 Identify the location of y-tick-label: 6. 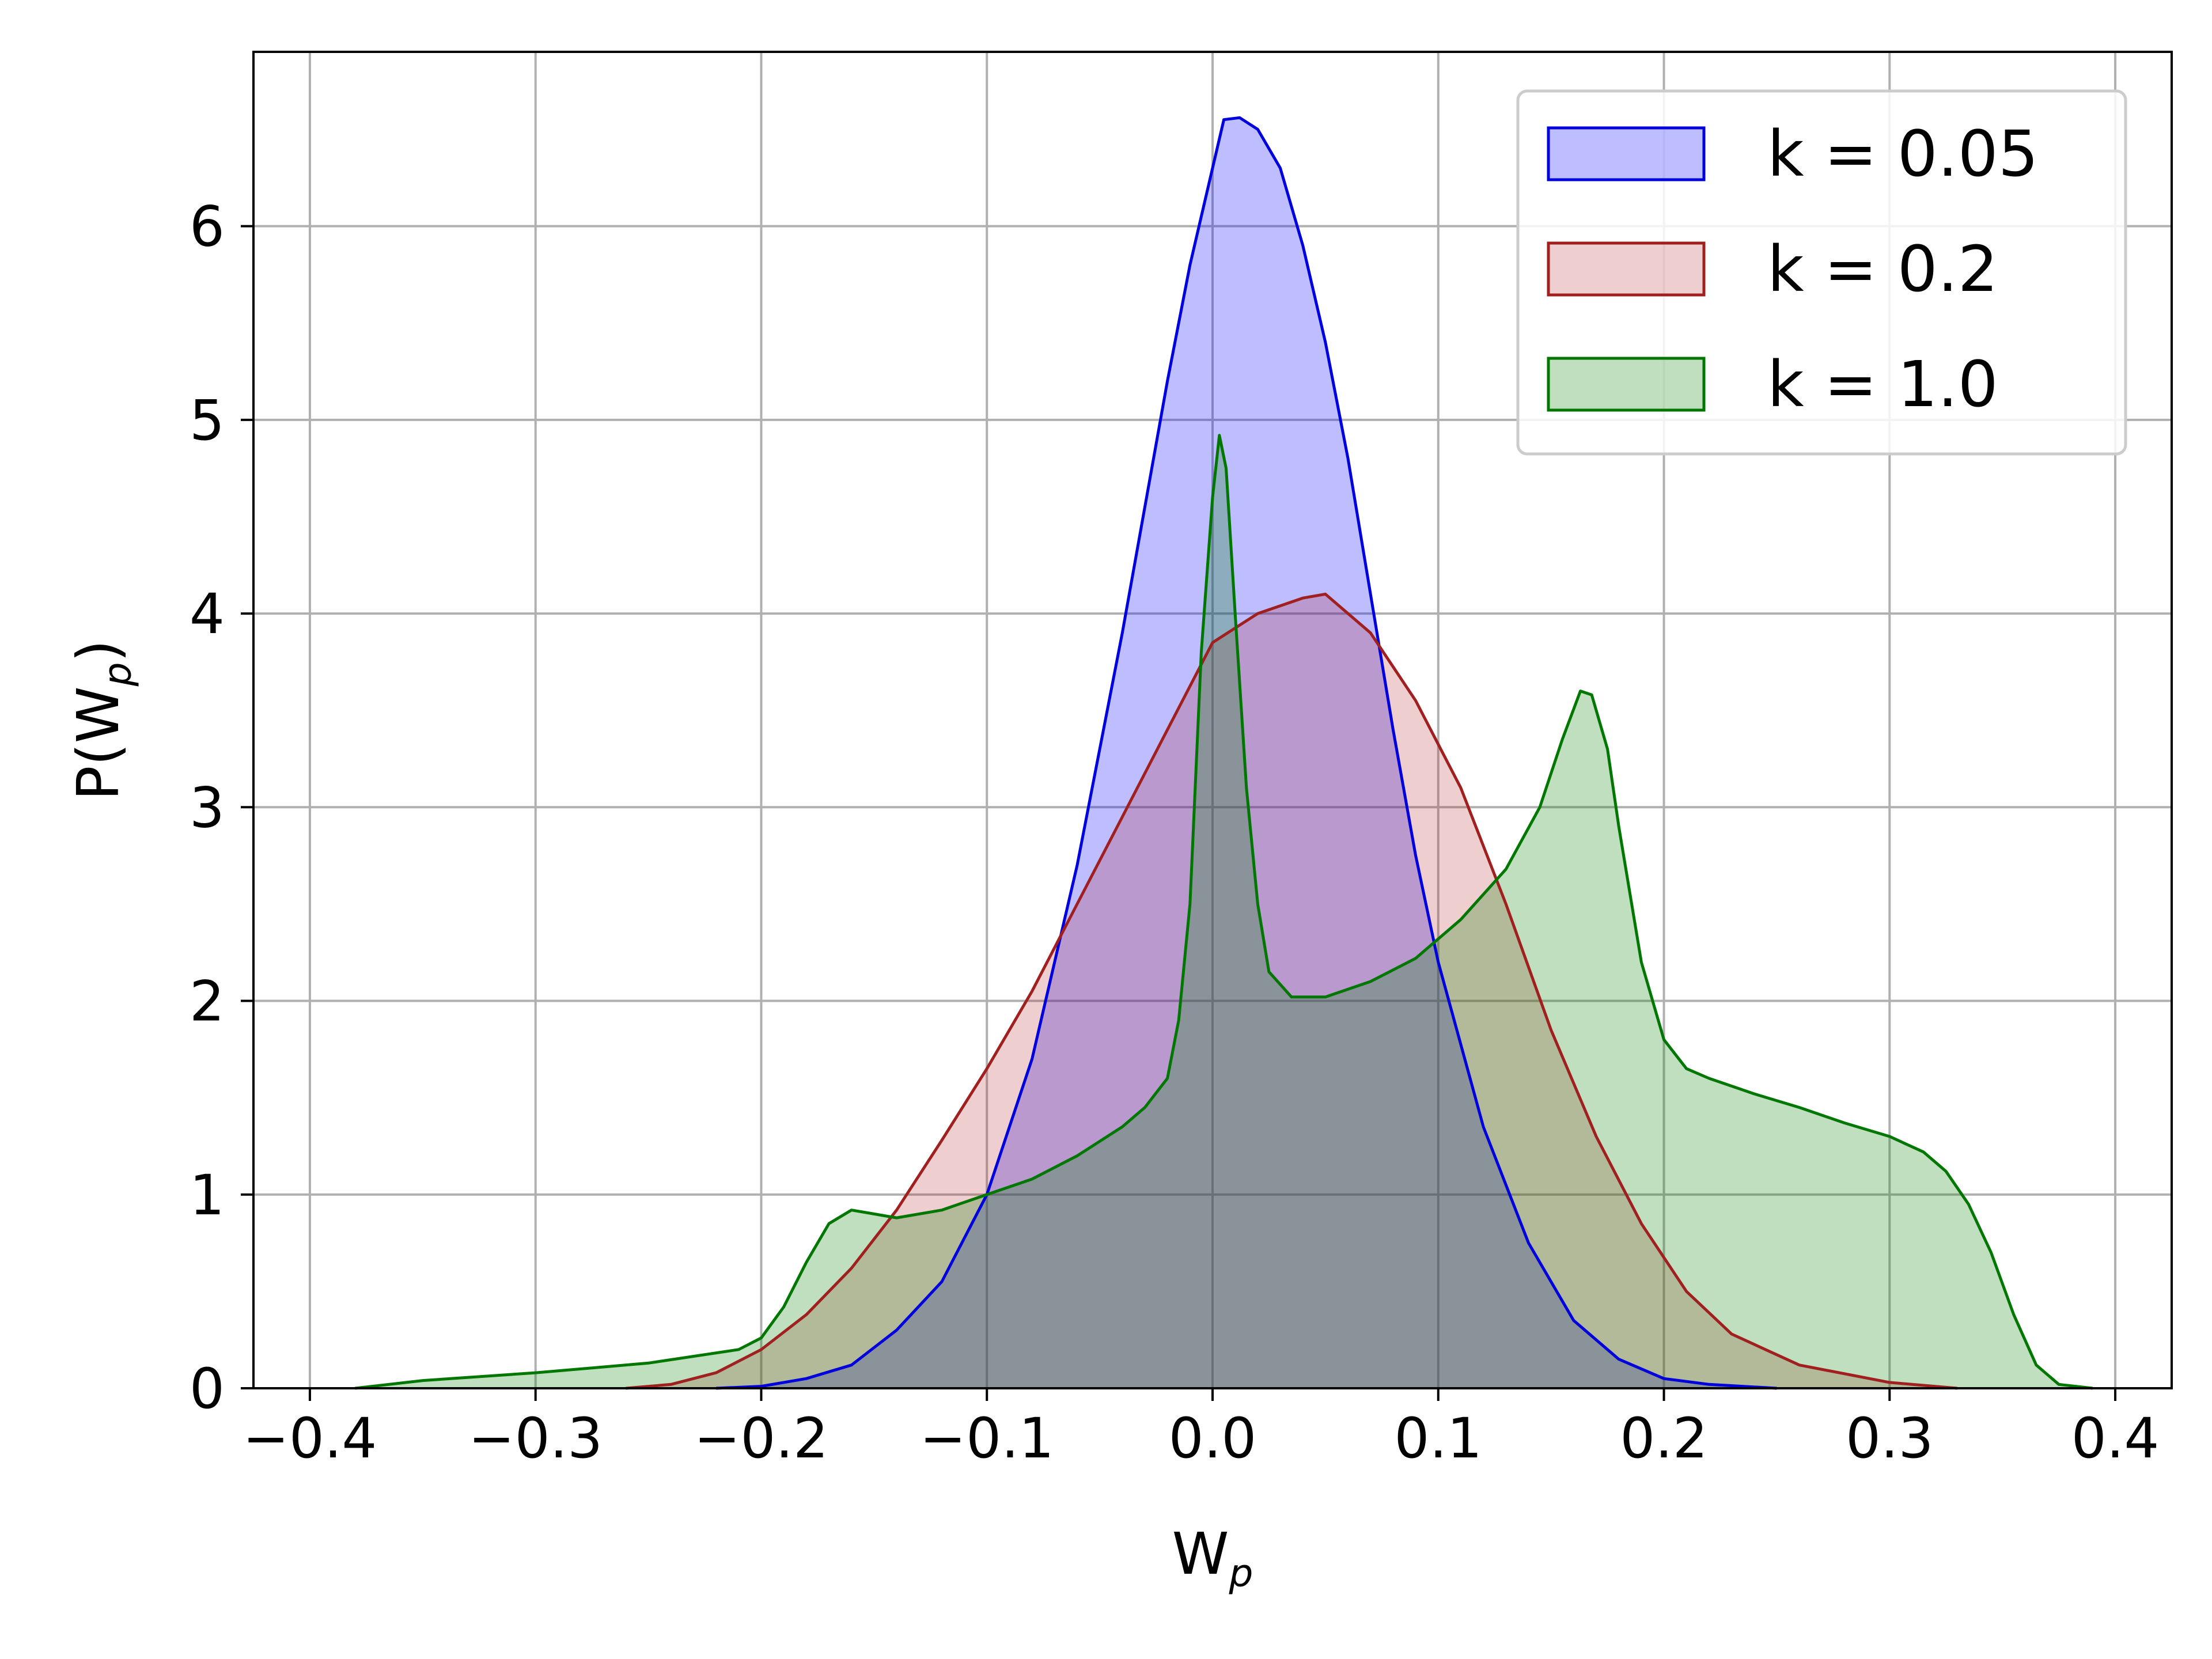
(207, 227).